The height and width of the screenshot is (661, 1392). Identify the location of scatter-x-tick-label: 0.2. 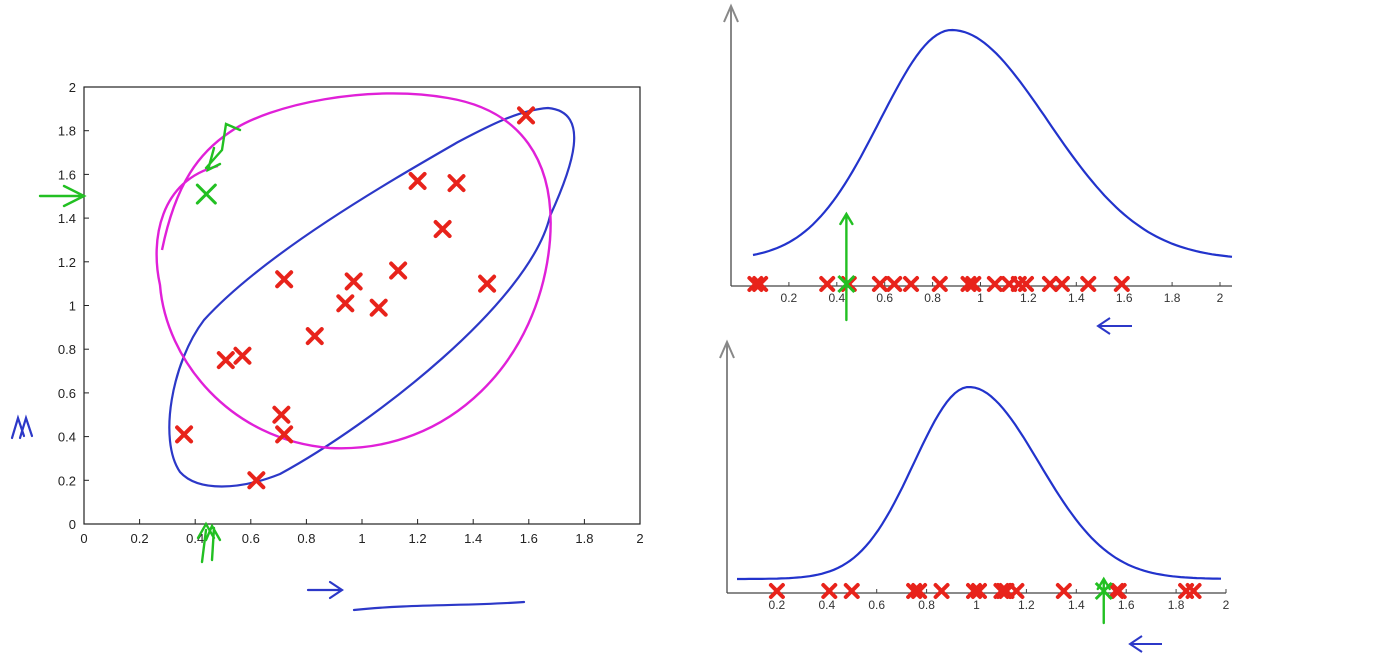
(140, 538).